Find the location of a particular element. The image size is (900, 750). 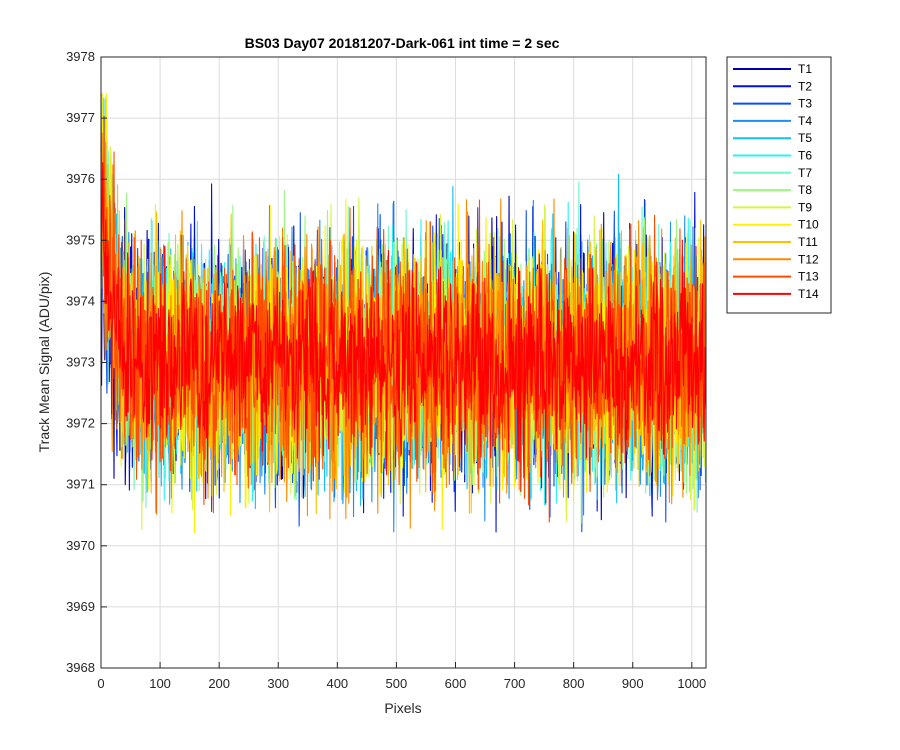

legend-items: T1 T2 T3 T4 T5 T6 T7 T8 T9 T10 T11 T12 T13 T14 is located at coordinates (776, 181).